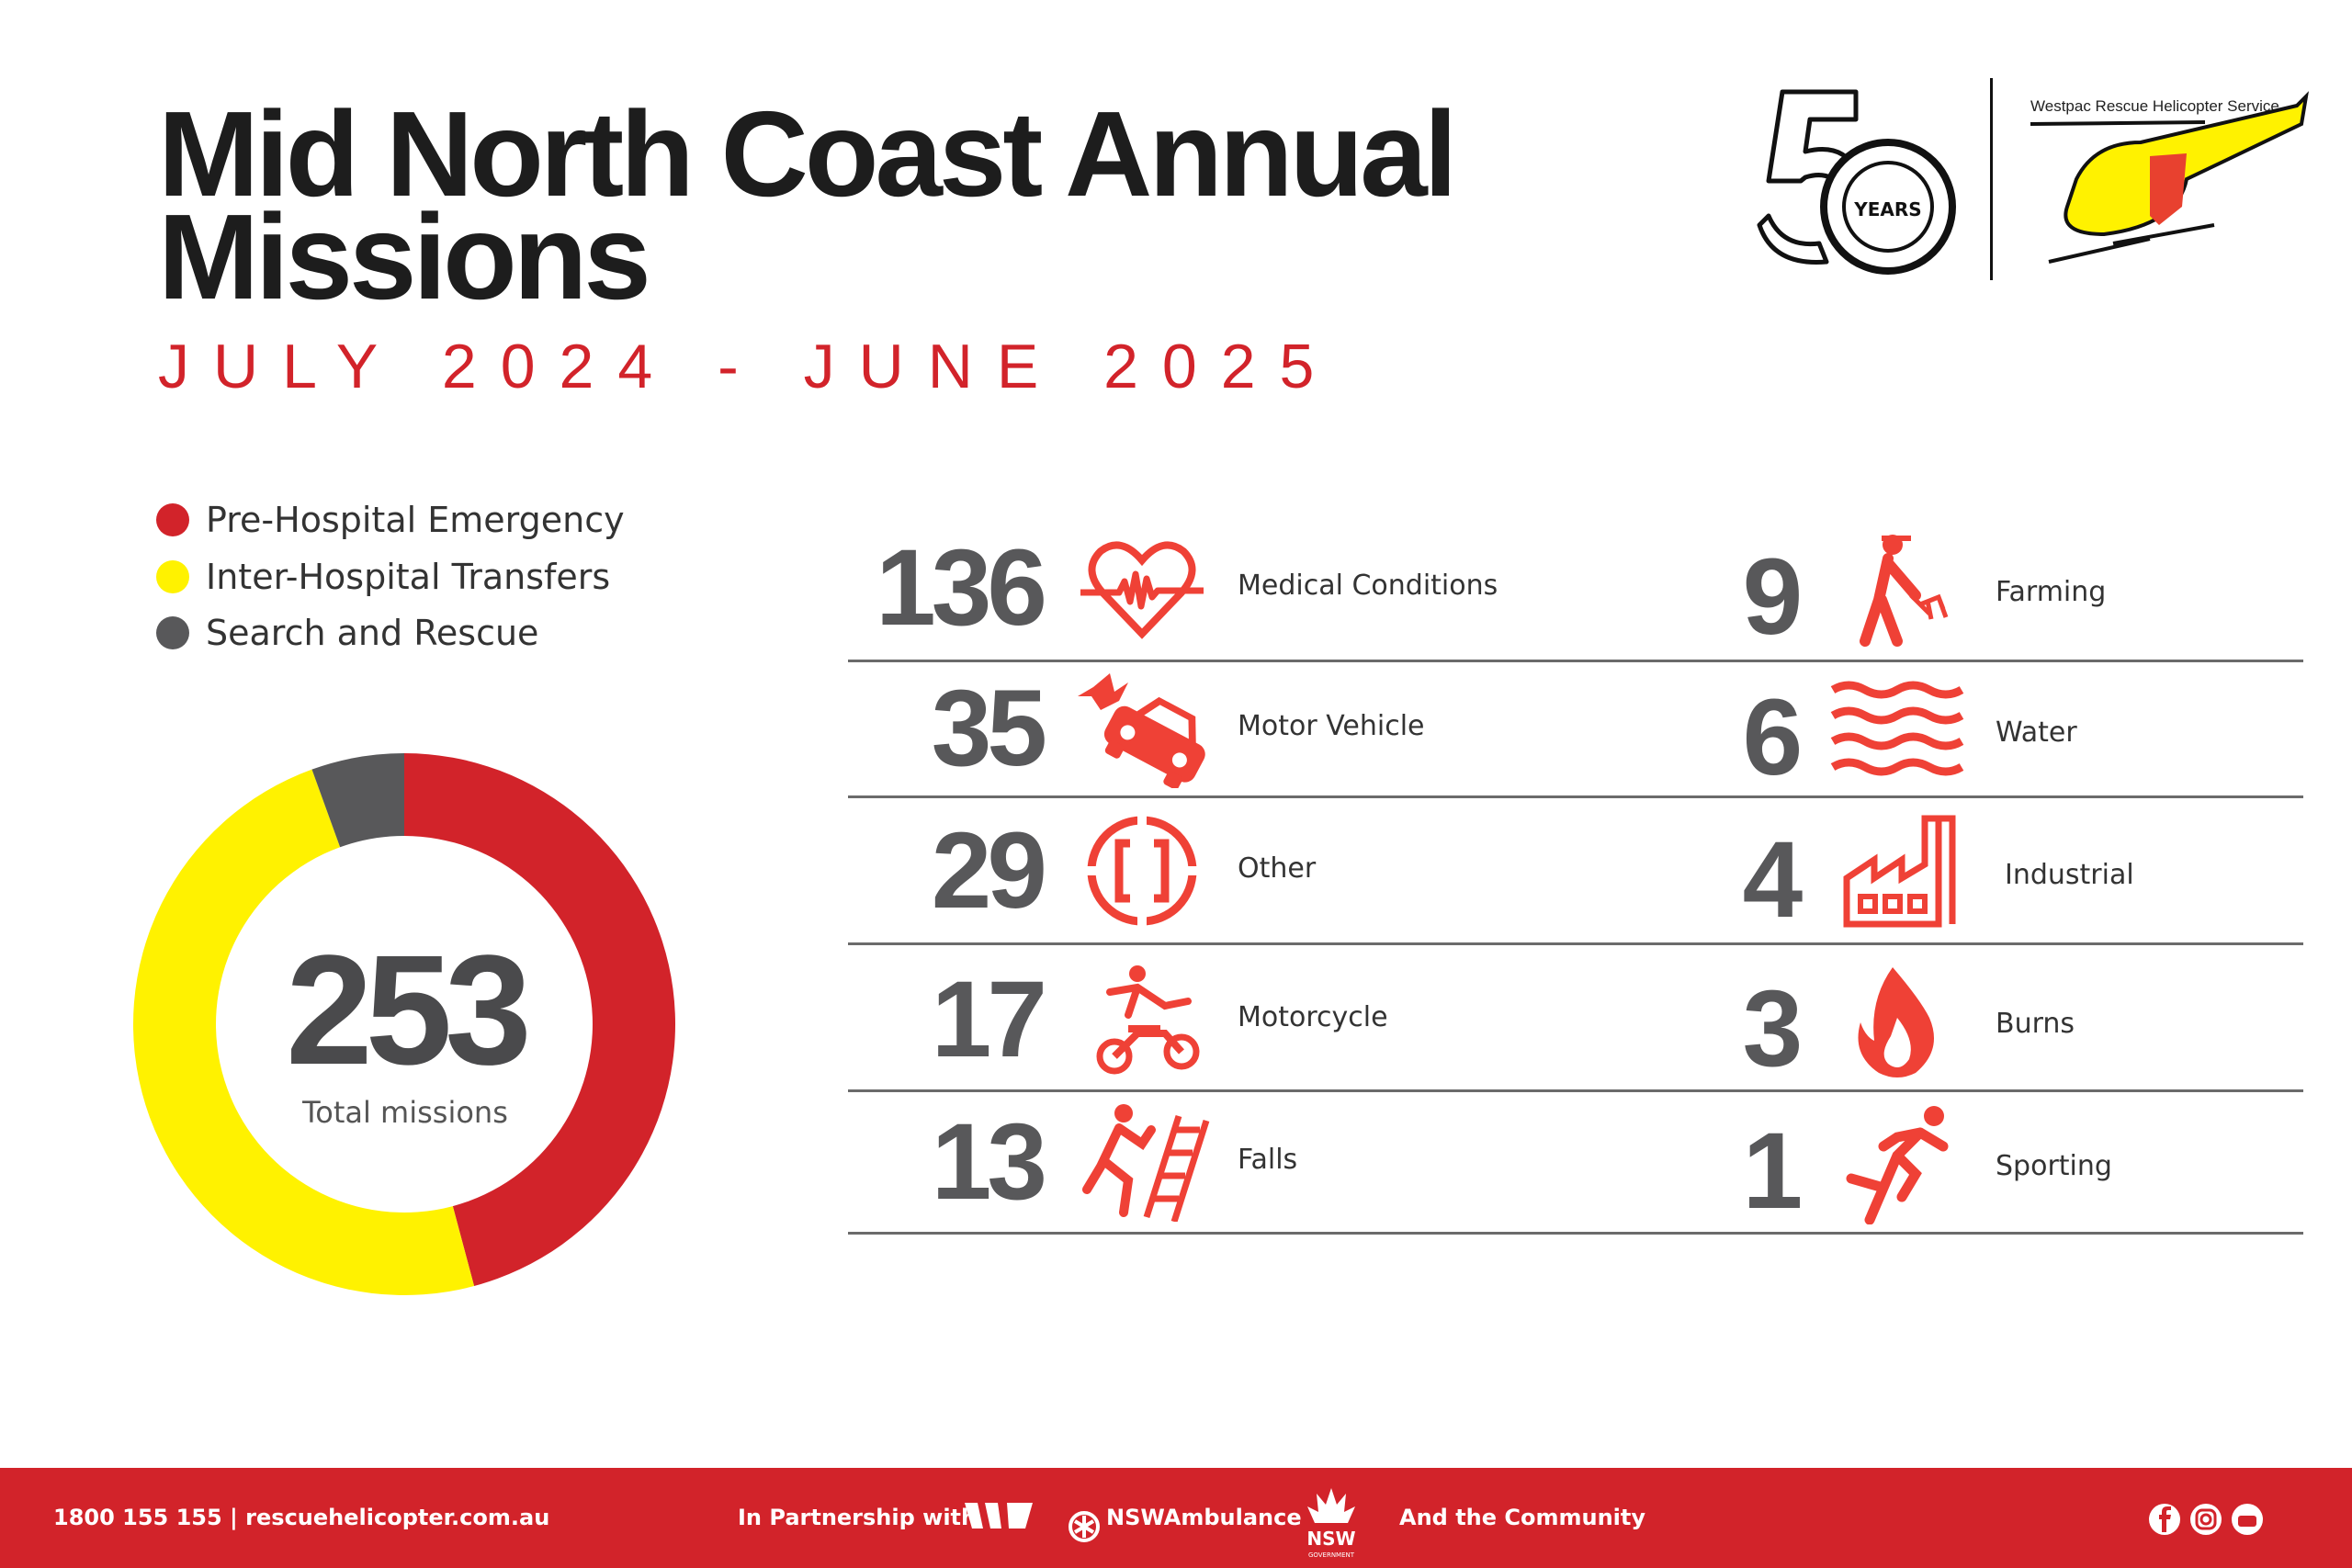  Describe the element at coordinates (1313, 1017) in the screenshot. I see `label-motorcycle: Motorcycle` at that location.